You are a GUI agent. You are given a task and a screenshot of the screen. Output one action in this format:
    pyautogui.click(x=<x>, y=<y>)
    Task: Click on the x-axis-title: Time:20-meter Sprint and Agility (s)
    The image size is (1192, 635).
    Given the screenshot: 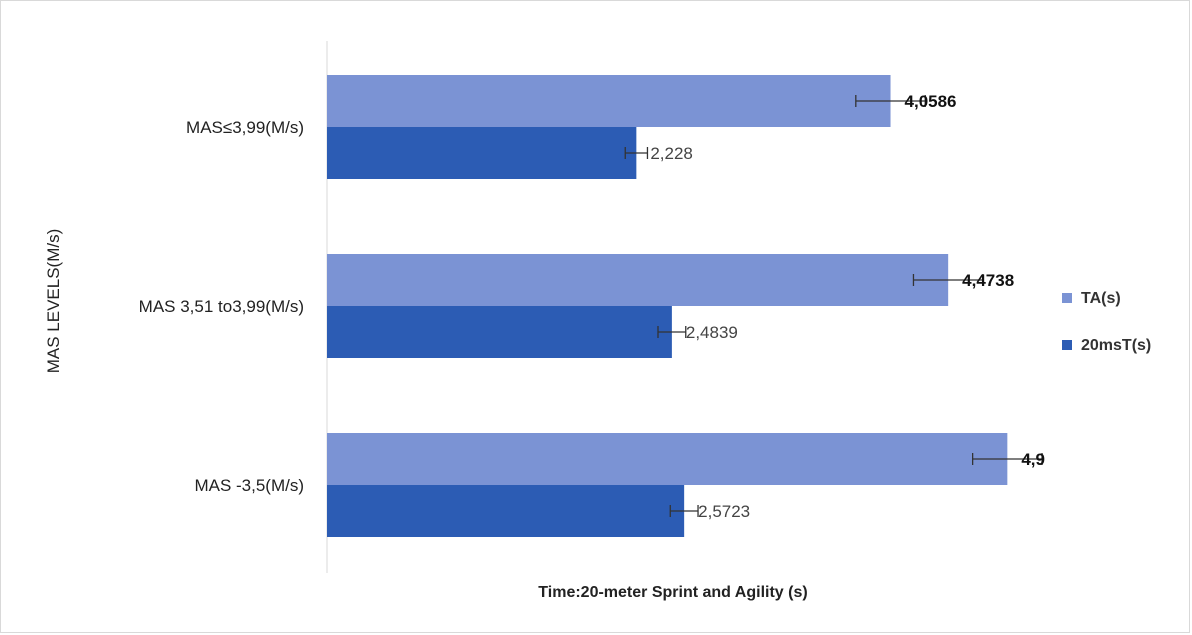 What is the action you would take?
    pyautogui.click(x=672, y=592)
    